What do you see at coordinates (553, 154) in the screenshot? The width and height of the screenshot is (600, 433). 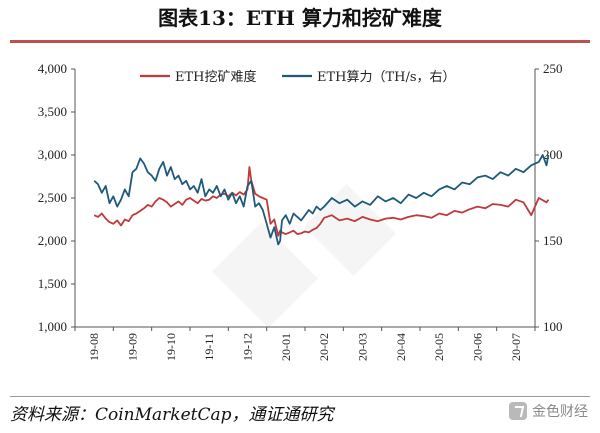 I see `right-tick-label: 200` at bounding box center [553, 154].